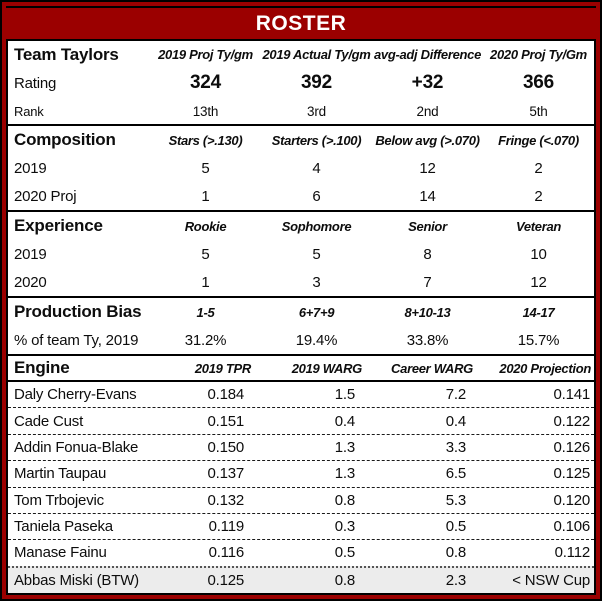 The height and width of the screenshot is (601, 602). What do you see at coordinates (316, 168) in the screenshot?
I see `value-cell: 4` at bounding box center [316, 168].